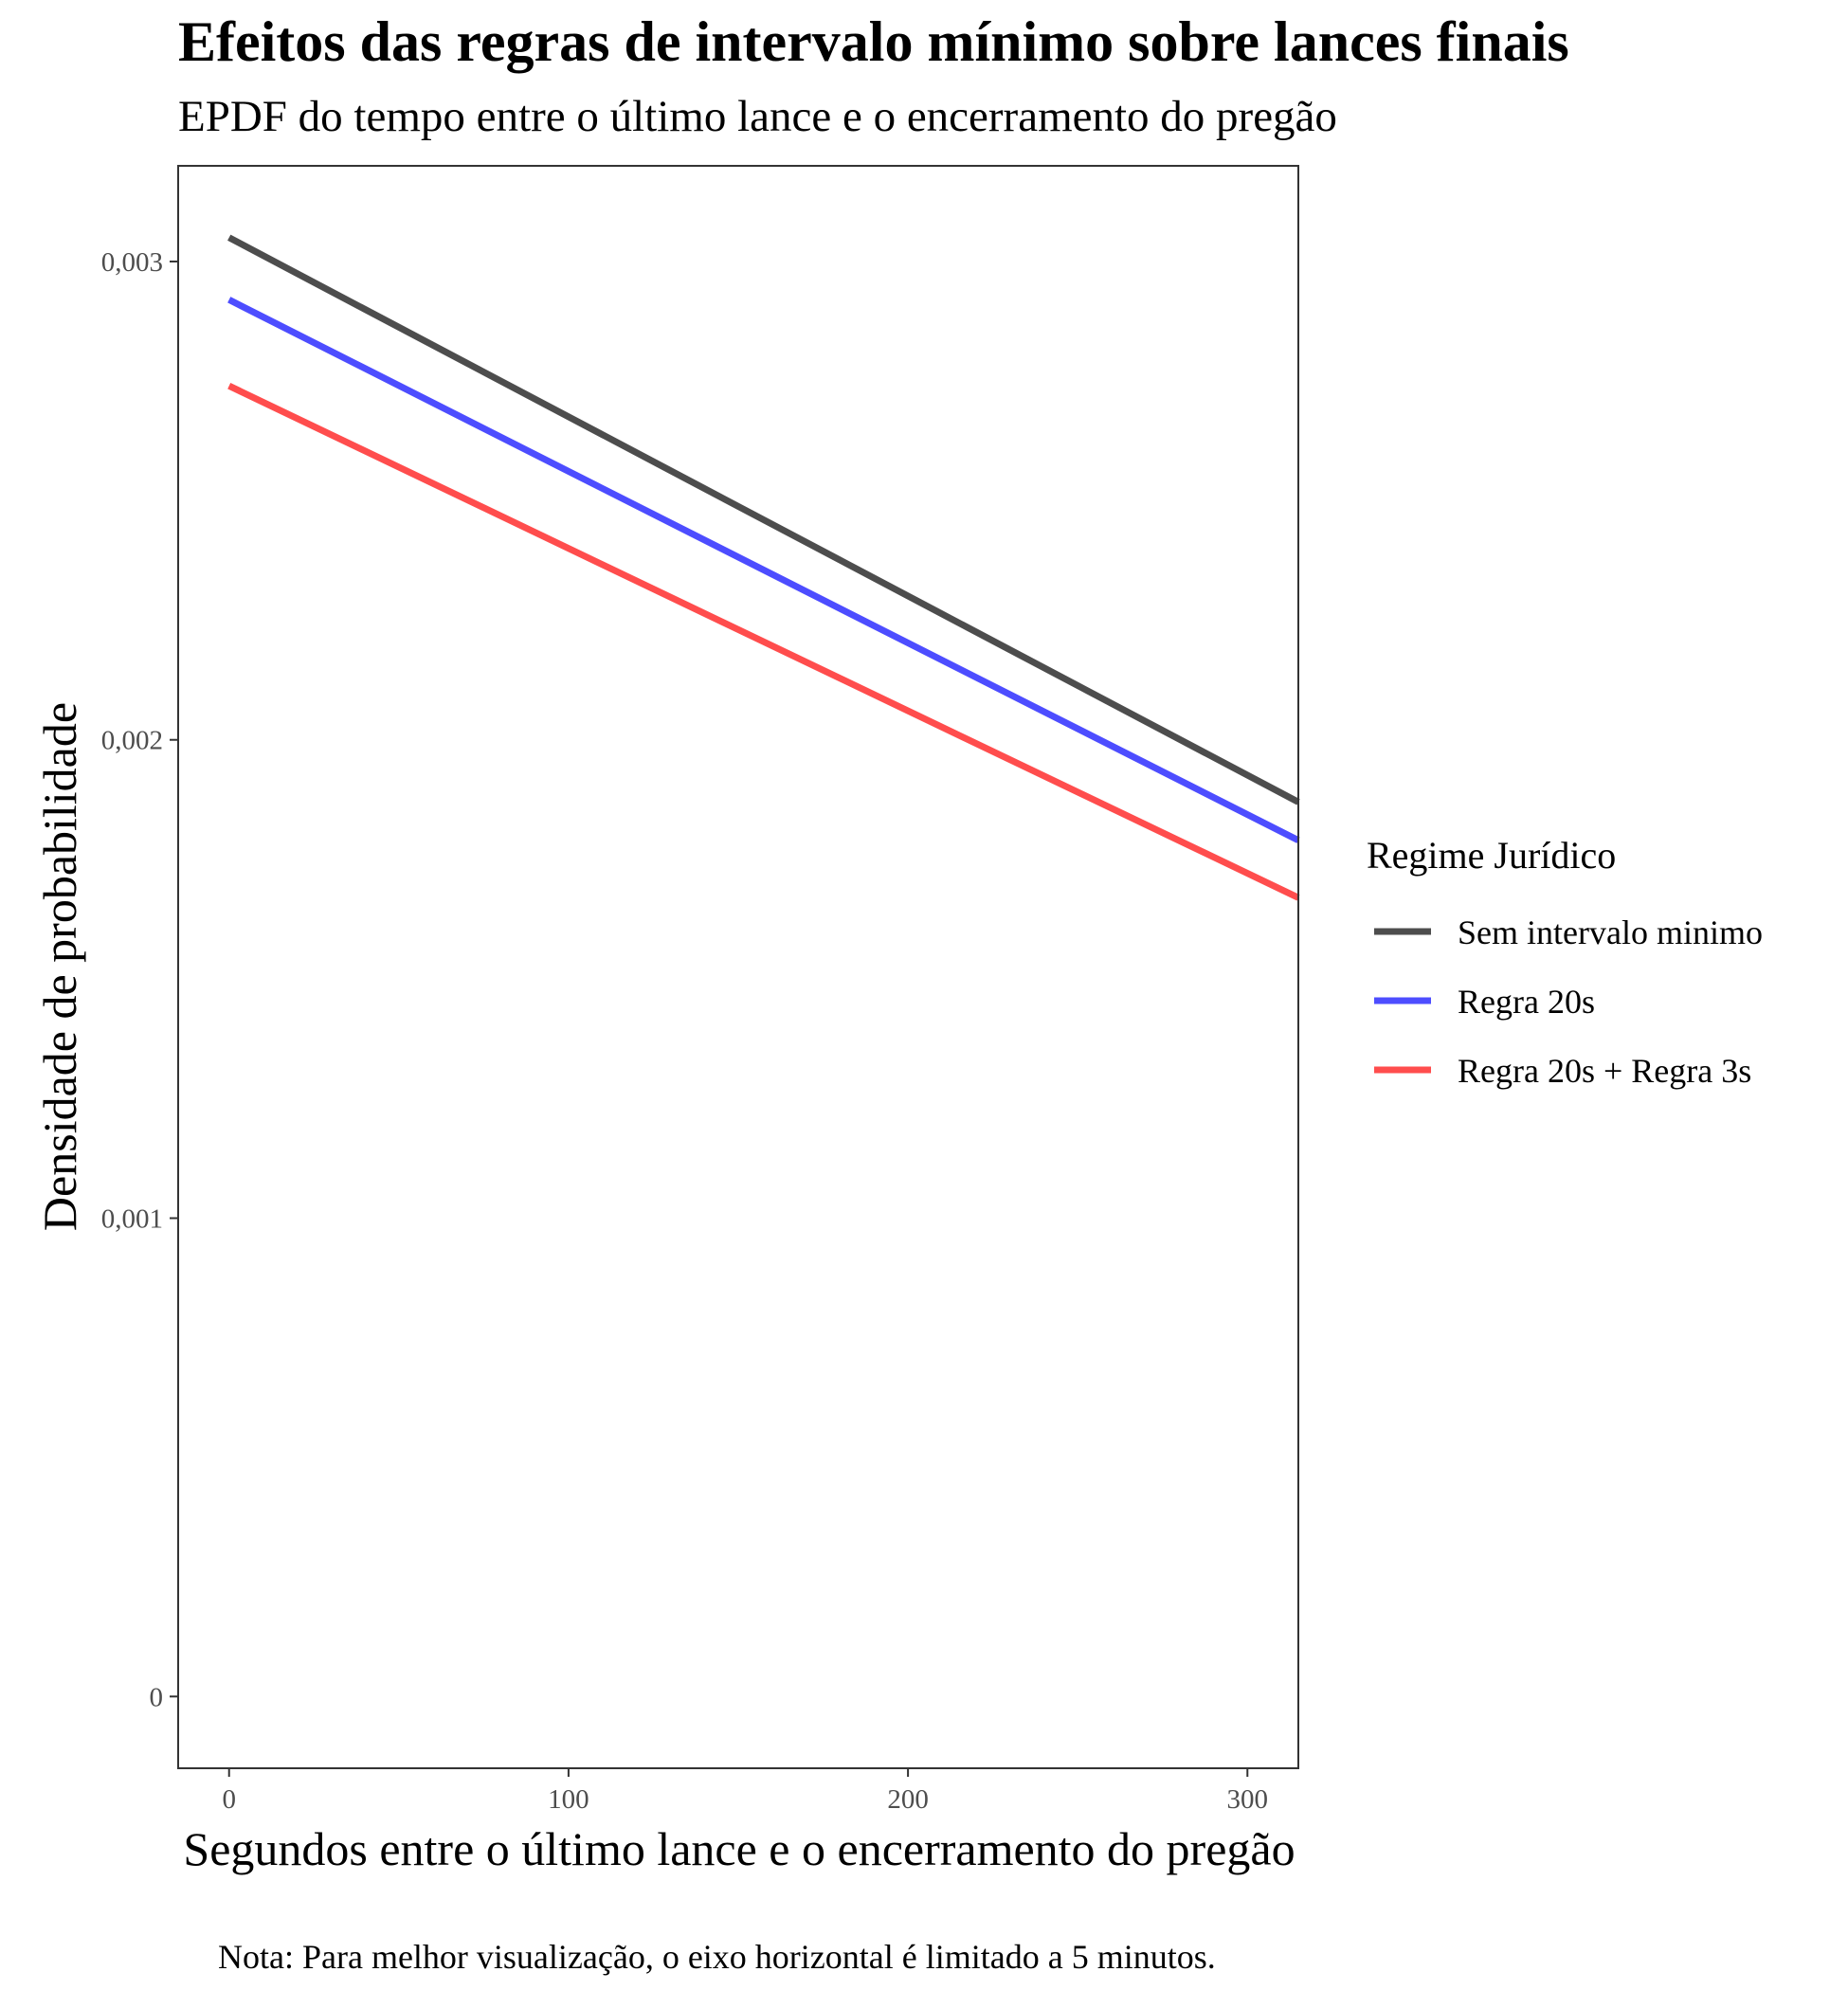 The height and width of the screenshot is (1990, 1848). What do you see at coordinates (132, 741) in the screenshot?
I see `y-tick-label-2: 0,002` at bounding box center [132, 741].